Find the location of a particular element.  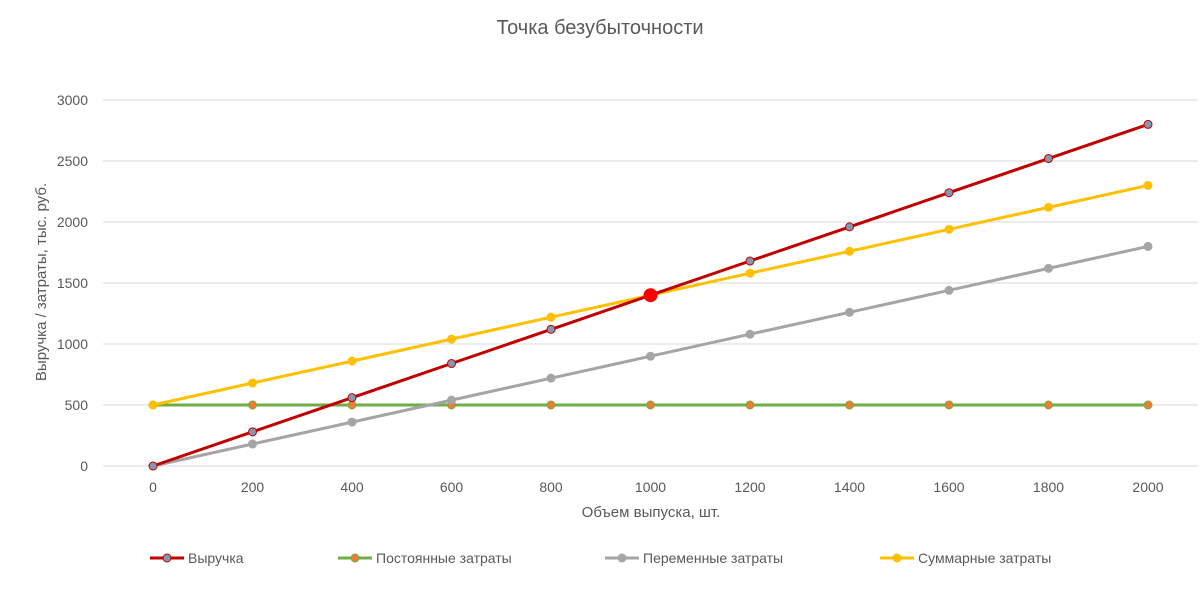

x-tick-label: 2000 is located at coordinates (1147, 487).